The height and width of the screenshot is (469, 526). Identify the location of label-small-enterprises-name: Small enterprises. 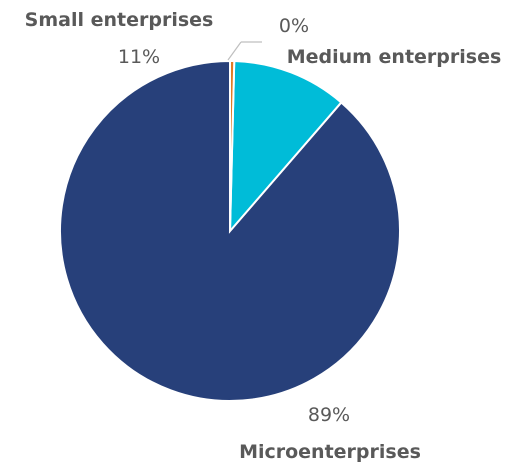
(119, 20).